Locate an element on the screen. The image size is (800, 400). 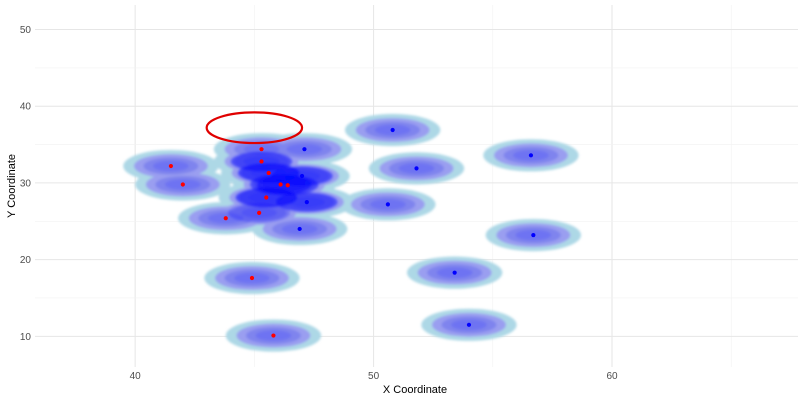
y-tick-label: 10 is located at coordinates (26, 337).